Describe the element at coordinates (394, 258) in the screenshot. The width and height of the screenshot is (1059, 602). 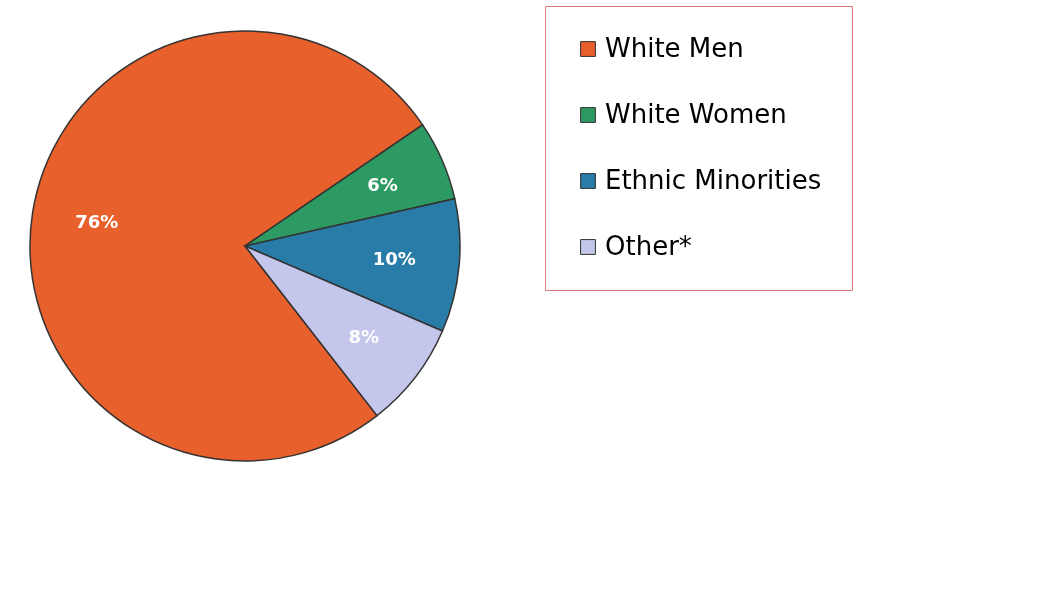
I see `data-label: 10%` at that location.